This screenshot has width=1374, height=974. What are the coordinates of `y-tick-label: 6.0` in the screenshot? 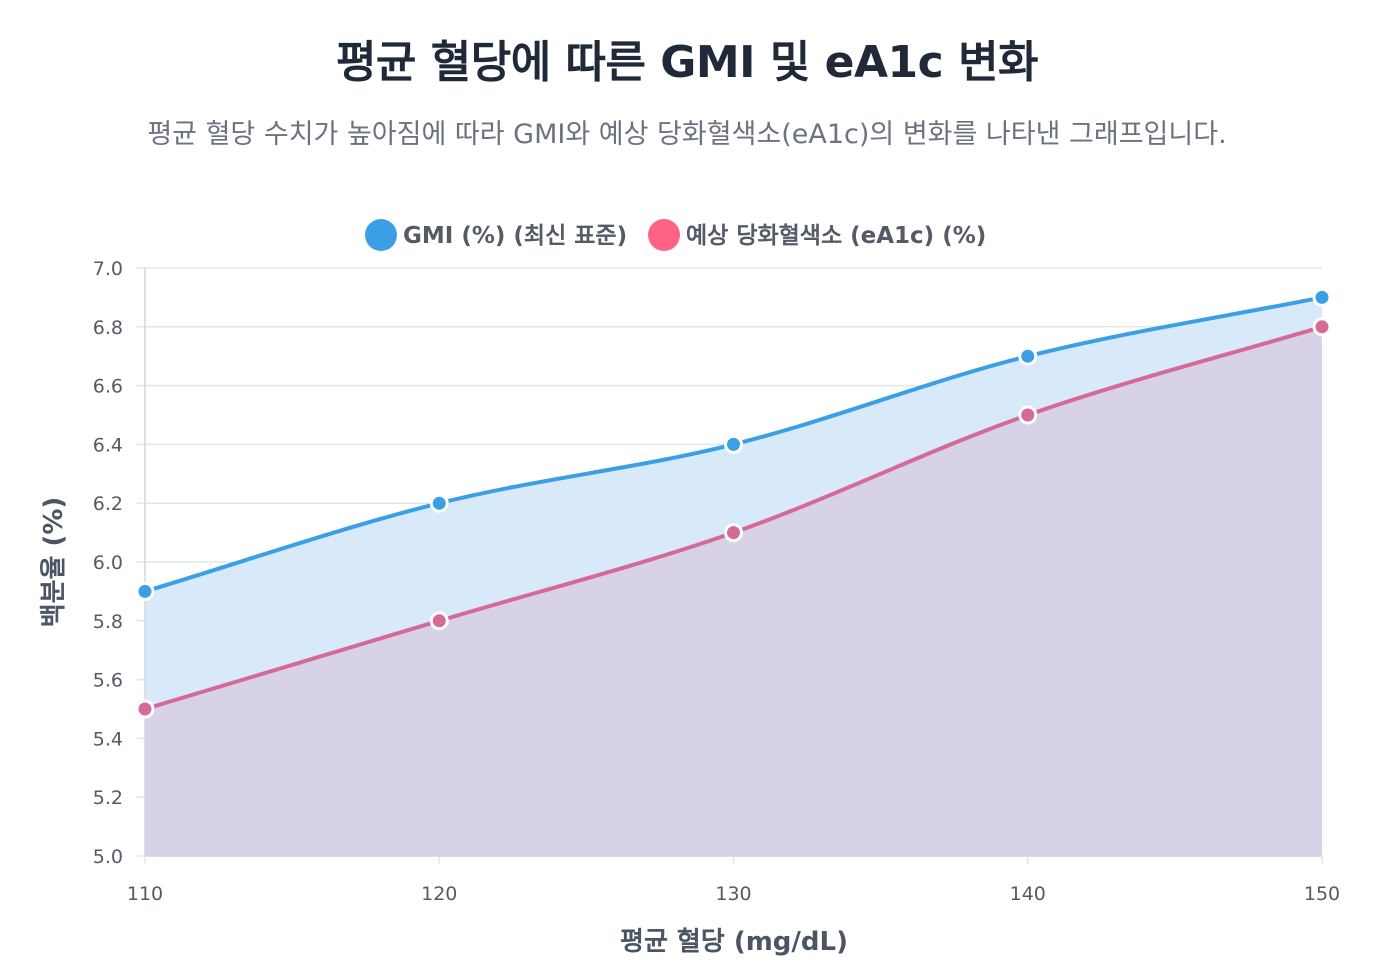 It's located at (108, 563).